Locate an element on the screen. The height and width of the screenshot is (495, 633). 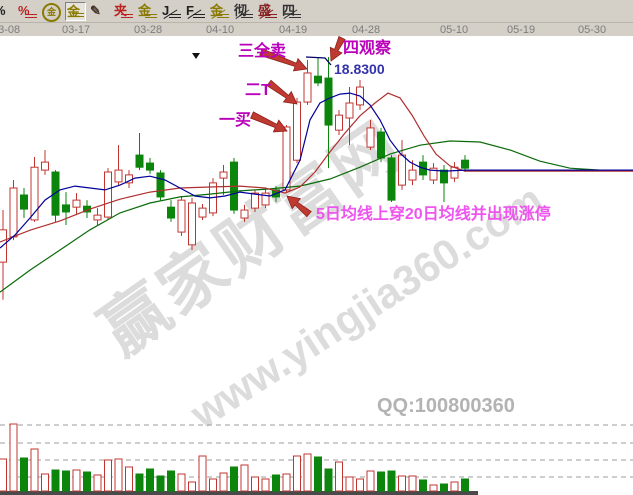
date-tick-label: 05-30 is located at coordinates (592, 30).